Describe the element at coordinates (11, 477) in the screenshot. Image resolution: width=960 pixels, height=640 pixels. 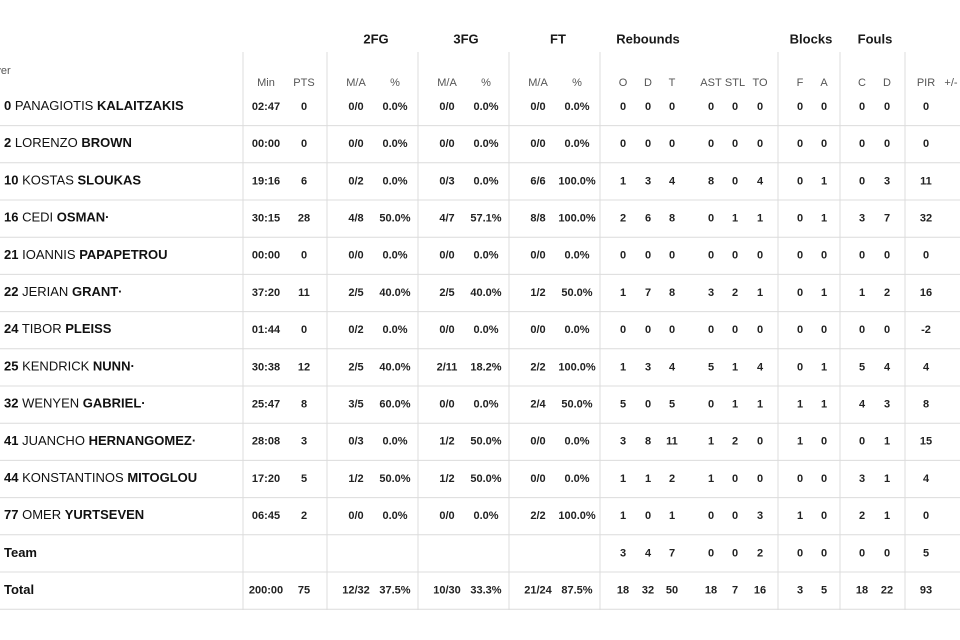
I see `player-number: 44` at that location.